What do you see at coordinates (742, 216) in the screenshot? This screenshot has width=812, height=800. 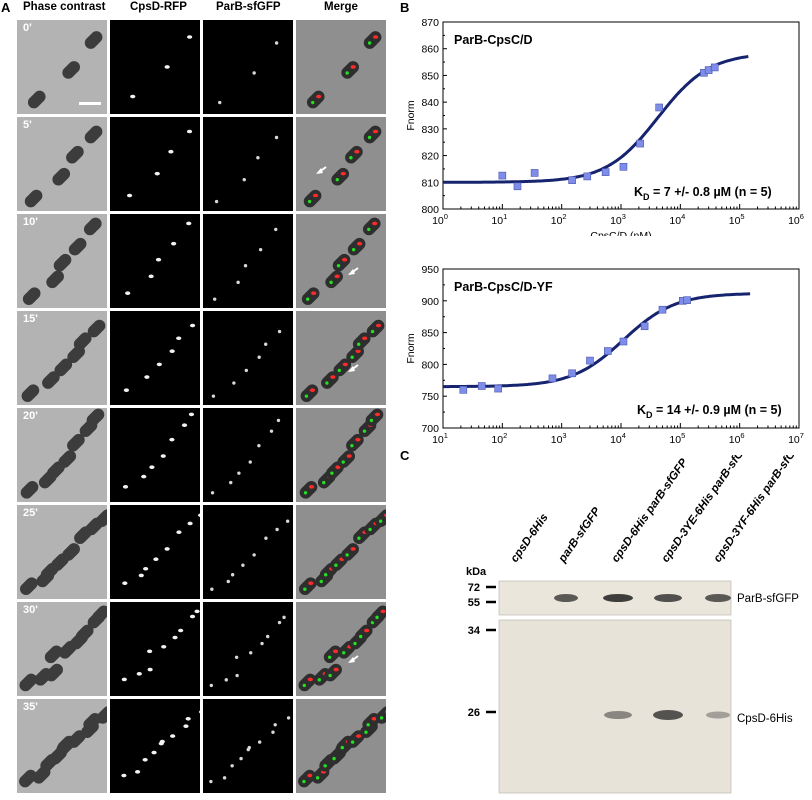 I see `x-tick-exponent: 5` at bounding box center [742, 216].